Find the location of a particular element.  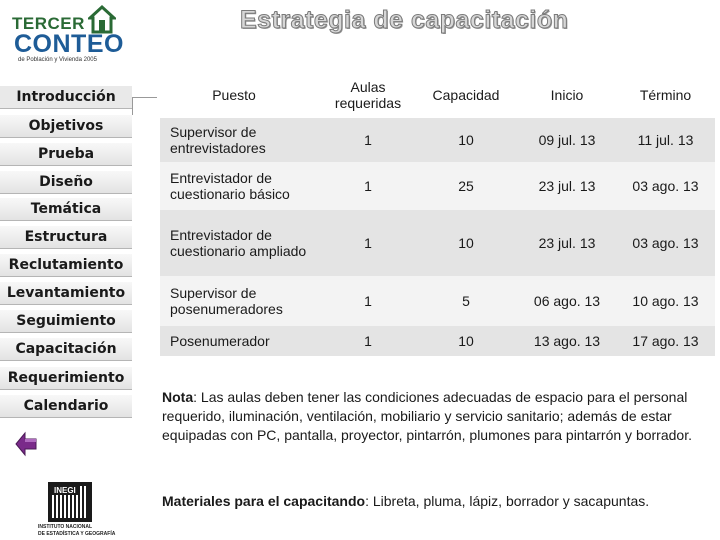

header-puesto: Puesto is located at coordinates (234, 95).